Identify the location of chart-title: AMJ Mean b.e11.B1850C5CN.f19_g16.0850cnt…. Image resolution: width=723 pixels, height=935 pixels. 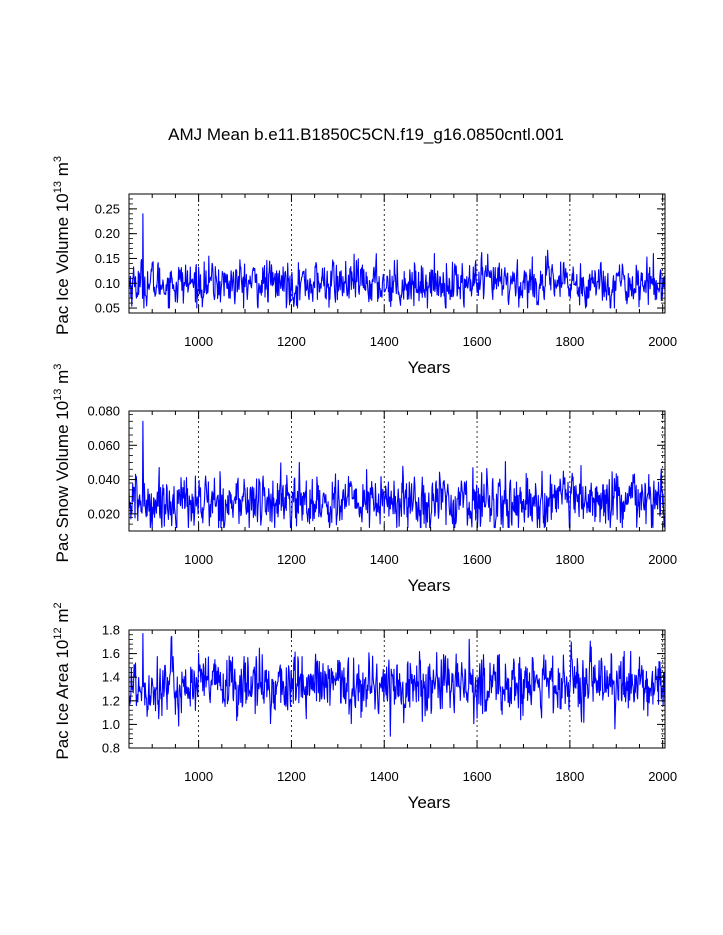
(366, 134).